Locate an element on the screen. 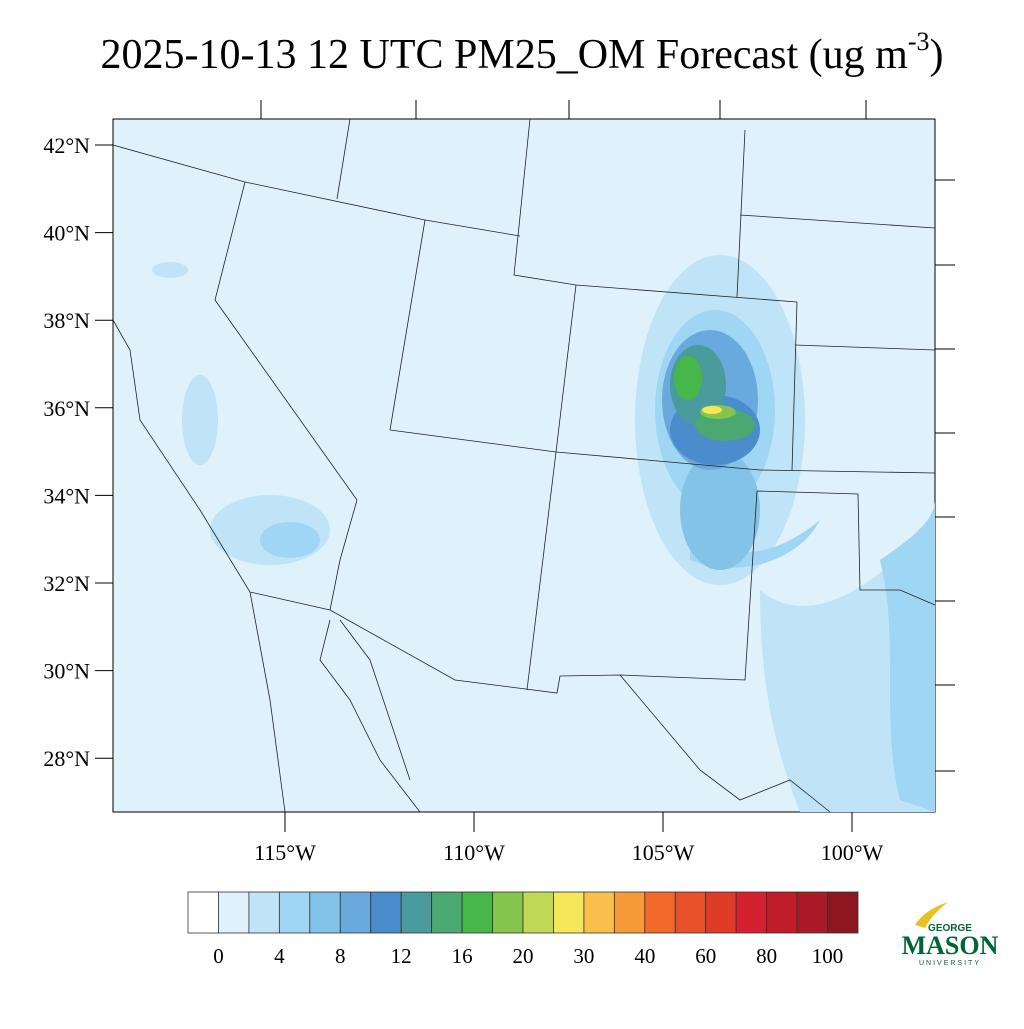 The height and width of the screenshot is (1029, 1024). colorbar-label: 30 is located at coordinates (583, 956).